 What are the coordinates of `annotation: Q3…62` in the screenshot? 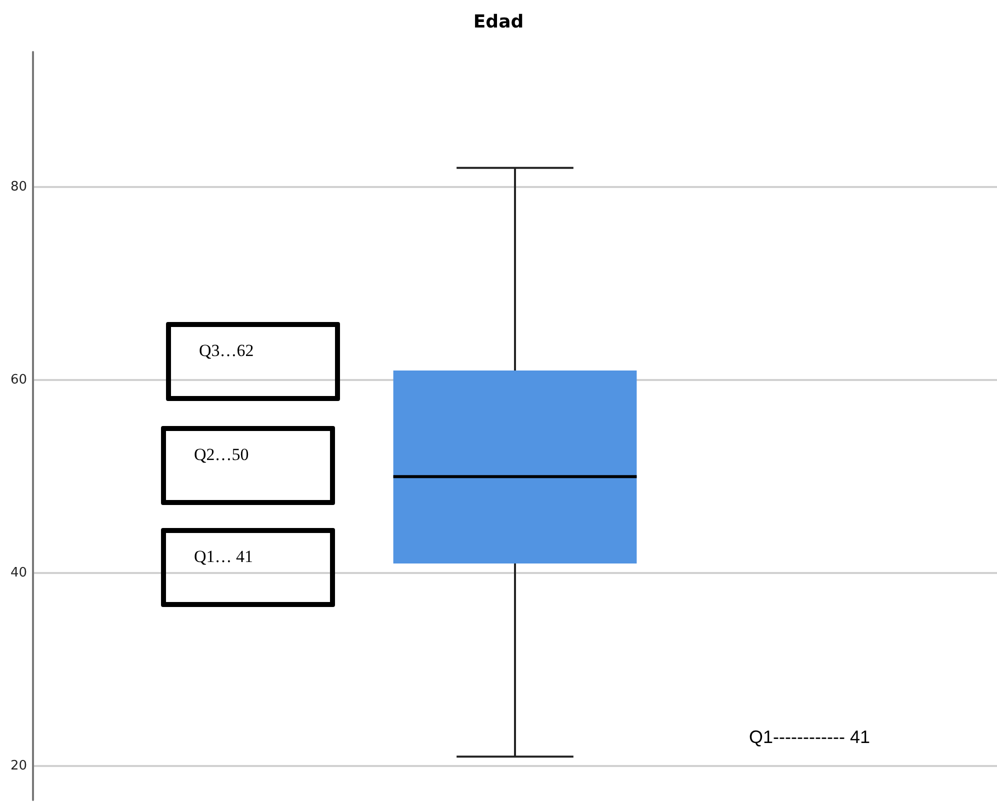 It's located at (253, 361).